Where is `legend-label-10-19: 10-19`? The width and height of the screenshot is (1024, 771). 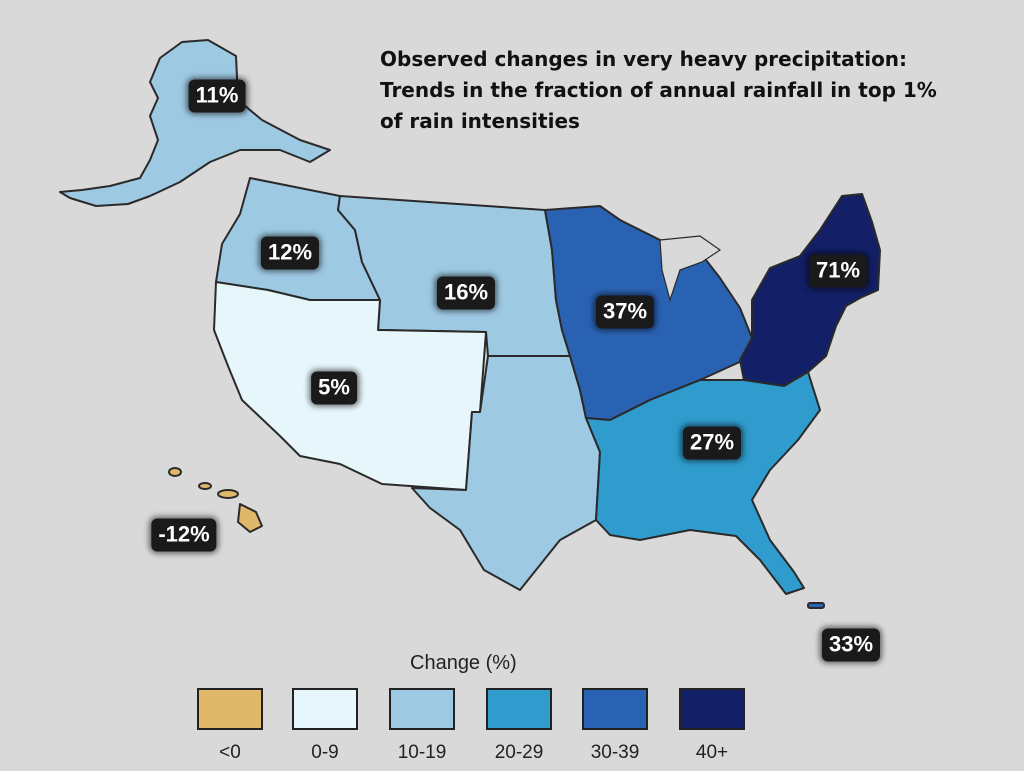 legend-label-10-19: 10-19 is located at coordinates (422, 752).